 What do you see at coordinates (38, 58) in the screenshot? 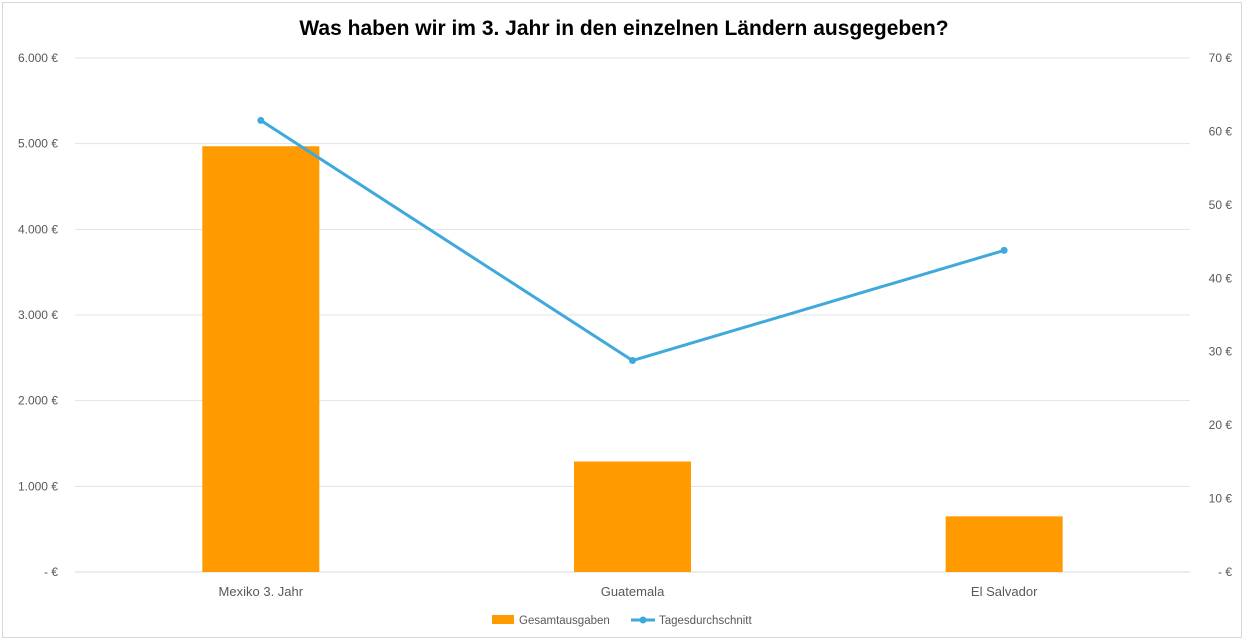
I see `y-tick-label: 6.000 €` at bounding box center [38, 58].